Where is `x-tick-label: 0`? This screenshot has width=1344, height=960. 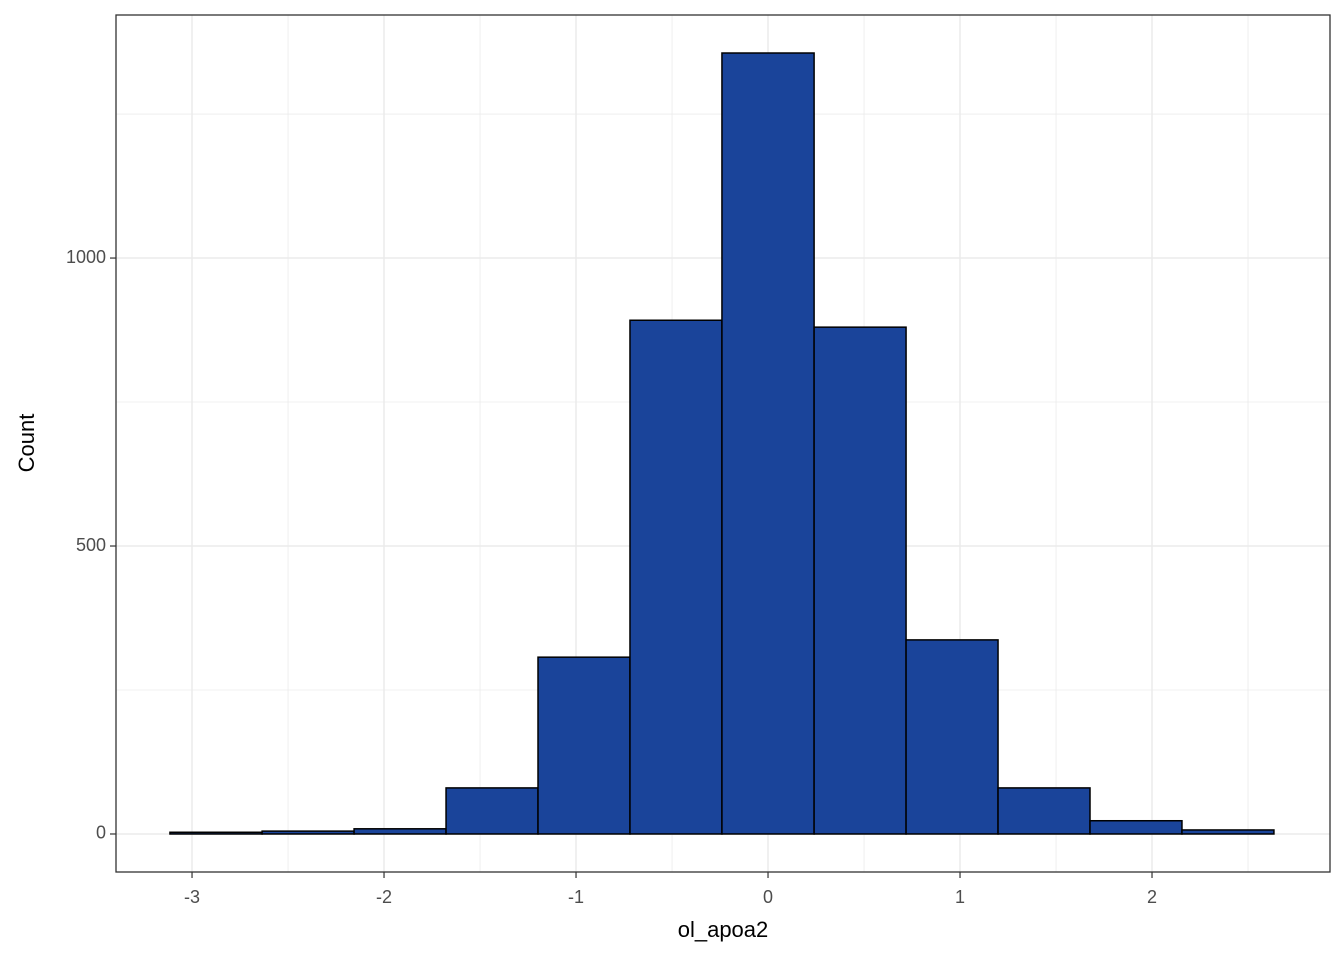 x-tick-label: 0 is located at coordinates (768, 897).